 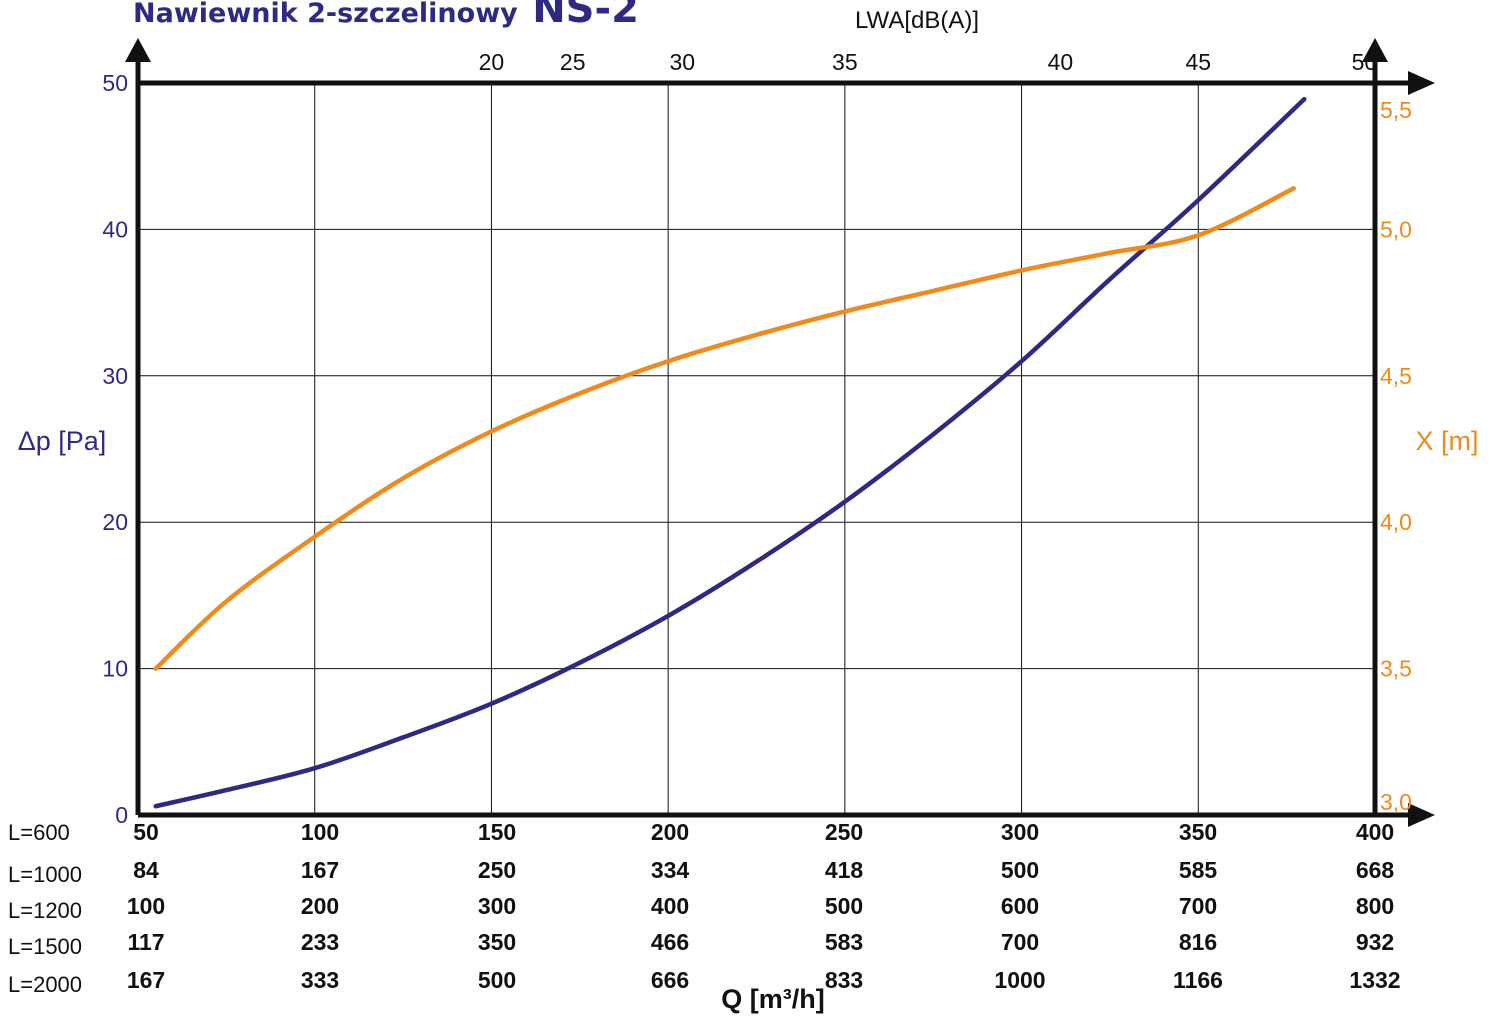 I want to click on y-tick-left-label: 0, so click(x=121, y=815).